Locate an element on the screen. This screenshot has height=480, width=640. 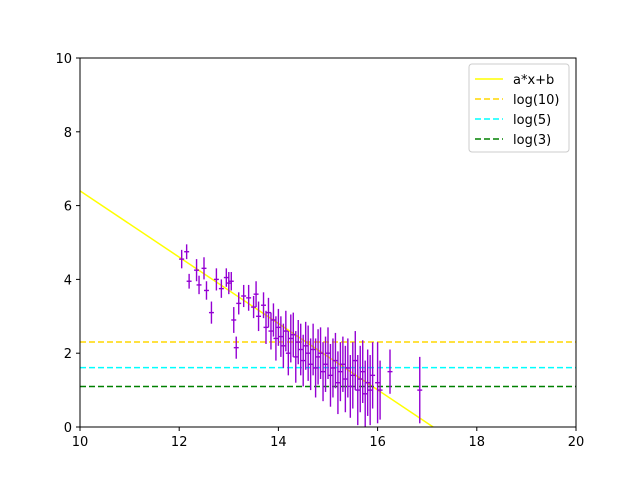
legend: a*x+b log(10) log(5) log(3) is located at coordinates (519, 108).